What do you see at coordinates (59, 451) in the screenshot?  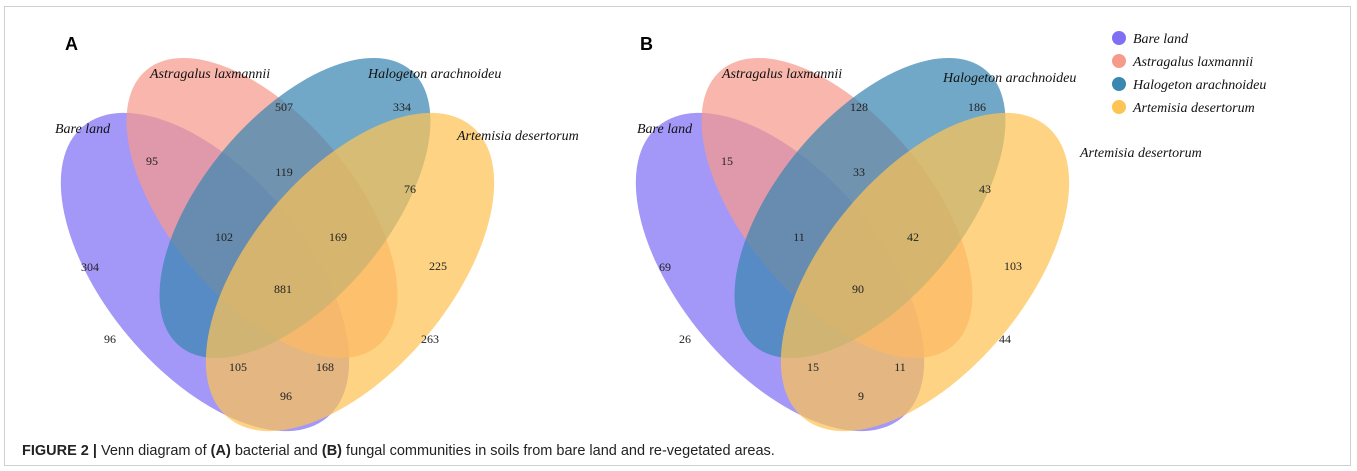 I see `figure-number: FIGURE 2 |` at bounding box center [59, 451].